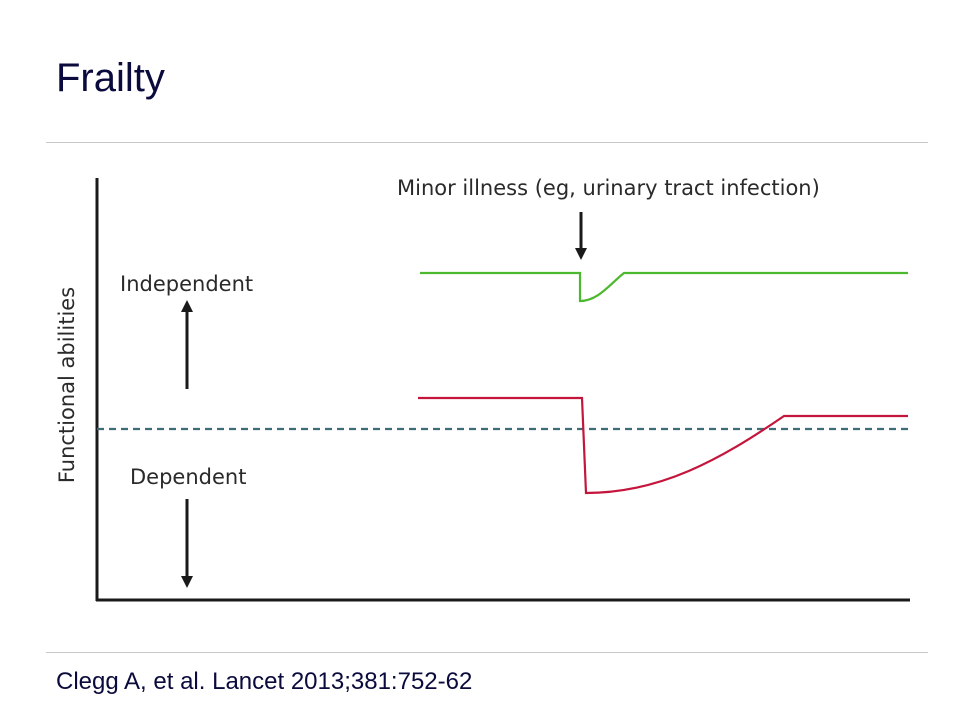 Image resolution: width=960 pixels, height=720 pixels. What do you see at coordinates (110, 78) in the screenshot?
I see `slide-title: Frailty` at bounding box center [110, 78].